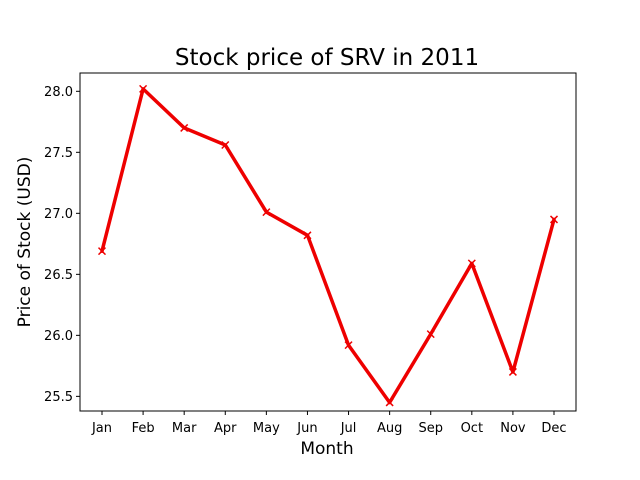 This screenshot has height=480, width=640. Describe the element at coordinates (58, 336) in the screenshot. I see `y-tick-label: 26.0` at that location.